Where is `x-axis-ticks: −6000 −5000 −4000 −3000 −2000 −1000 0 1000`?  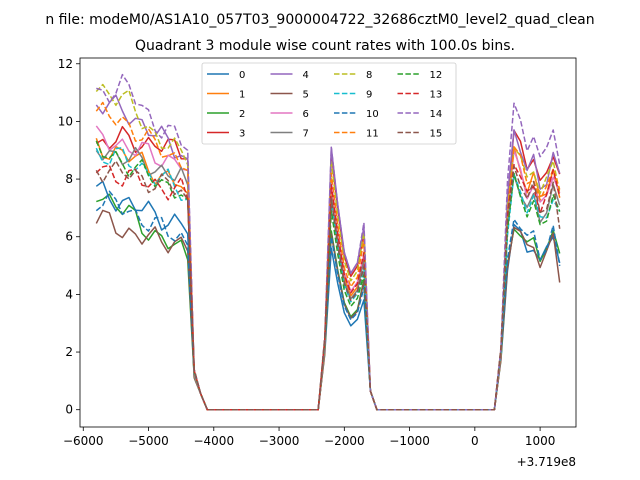
x-axis-ticks: −6000 −5000 −4000 −3000 −2000 −1000 0 1000 is located at coordinates (309, 437).